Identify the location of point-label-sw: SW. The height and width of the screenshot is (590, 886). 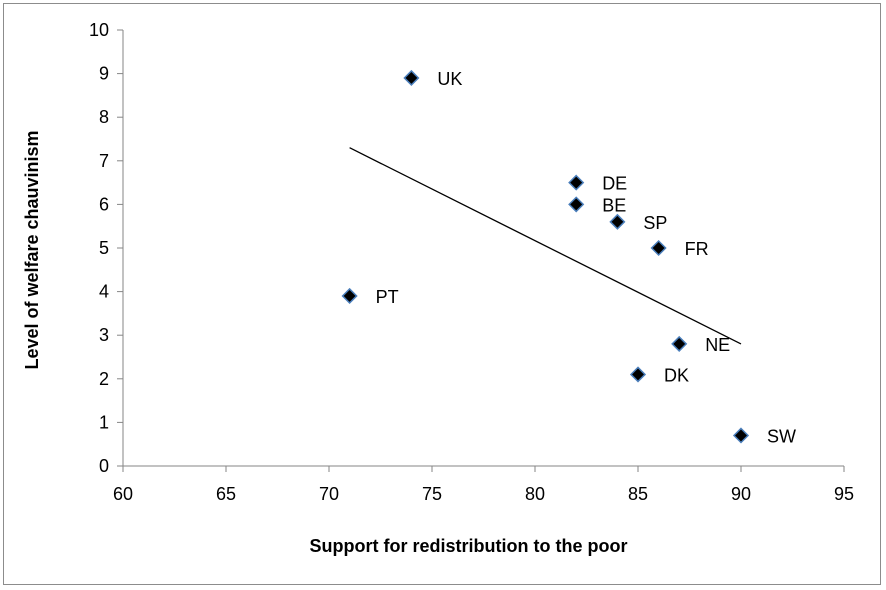
(781, 436).